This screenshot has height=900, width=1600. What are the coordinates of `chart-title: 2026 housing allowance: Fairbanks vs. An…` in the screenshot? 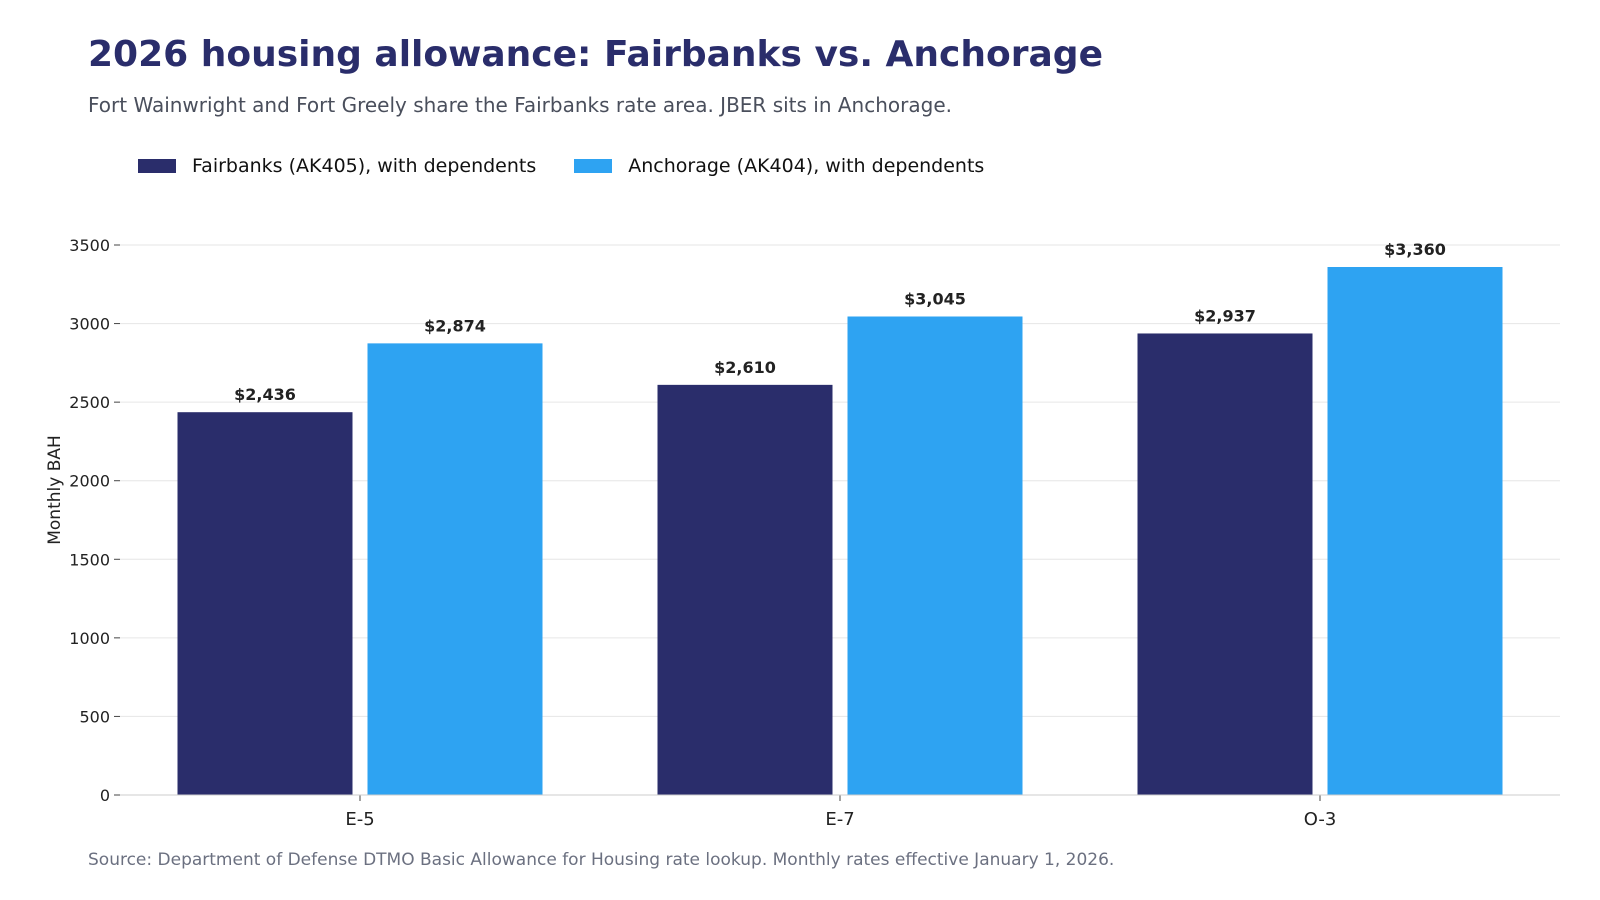 It's located at (595, 54).